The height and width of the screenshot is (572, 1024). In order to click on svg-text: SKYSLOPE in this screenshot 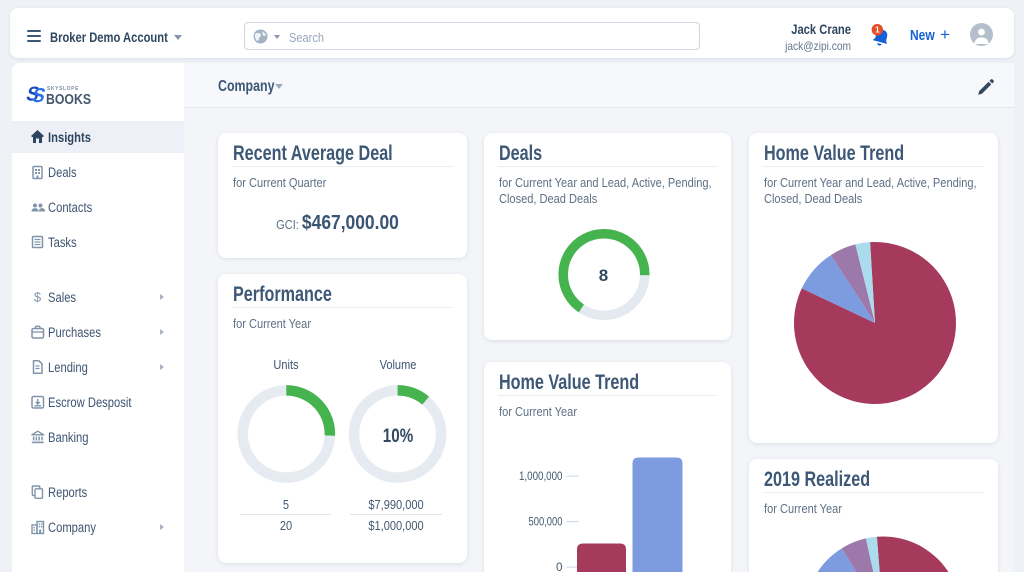, I will do `click(63, 89)`.